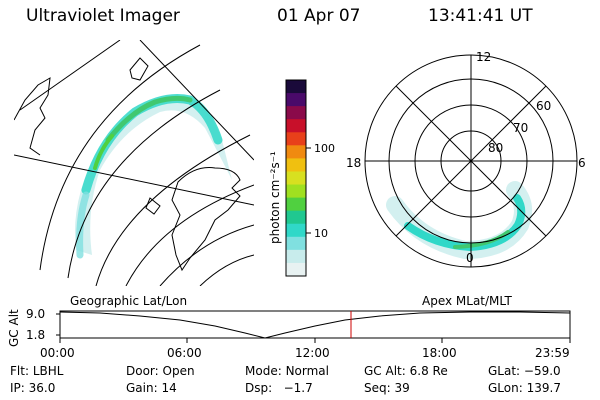  I want to click on strip-left-caption: Geographic Lat/Lon, so click(128, 301).